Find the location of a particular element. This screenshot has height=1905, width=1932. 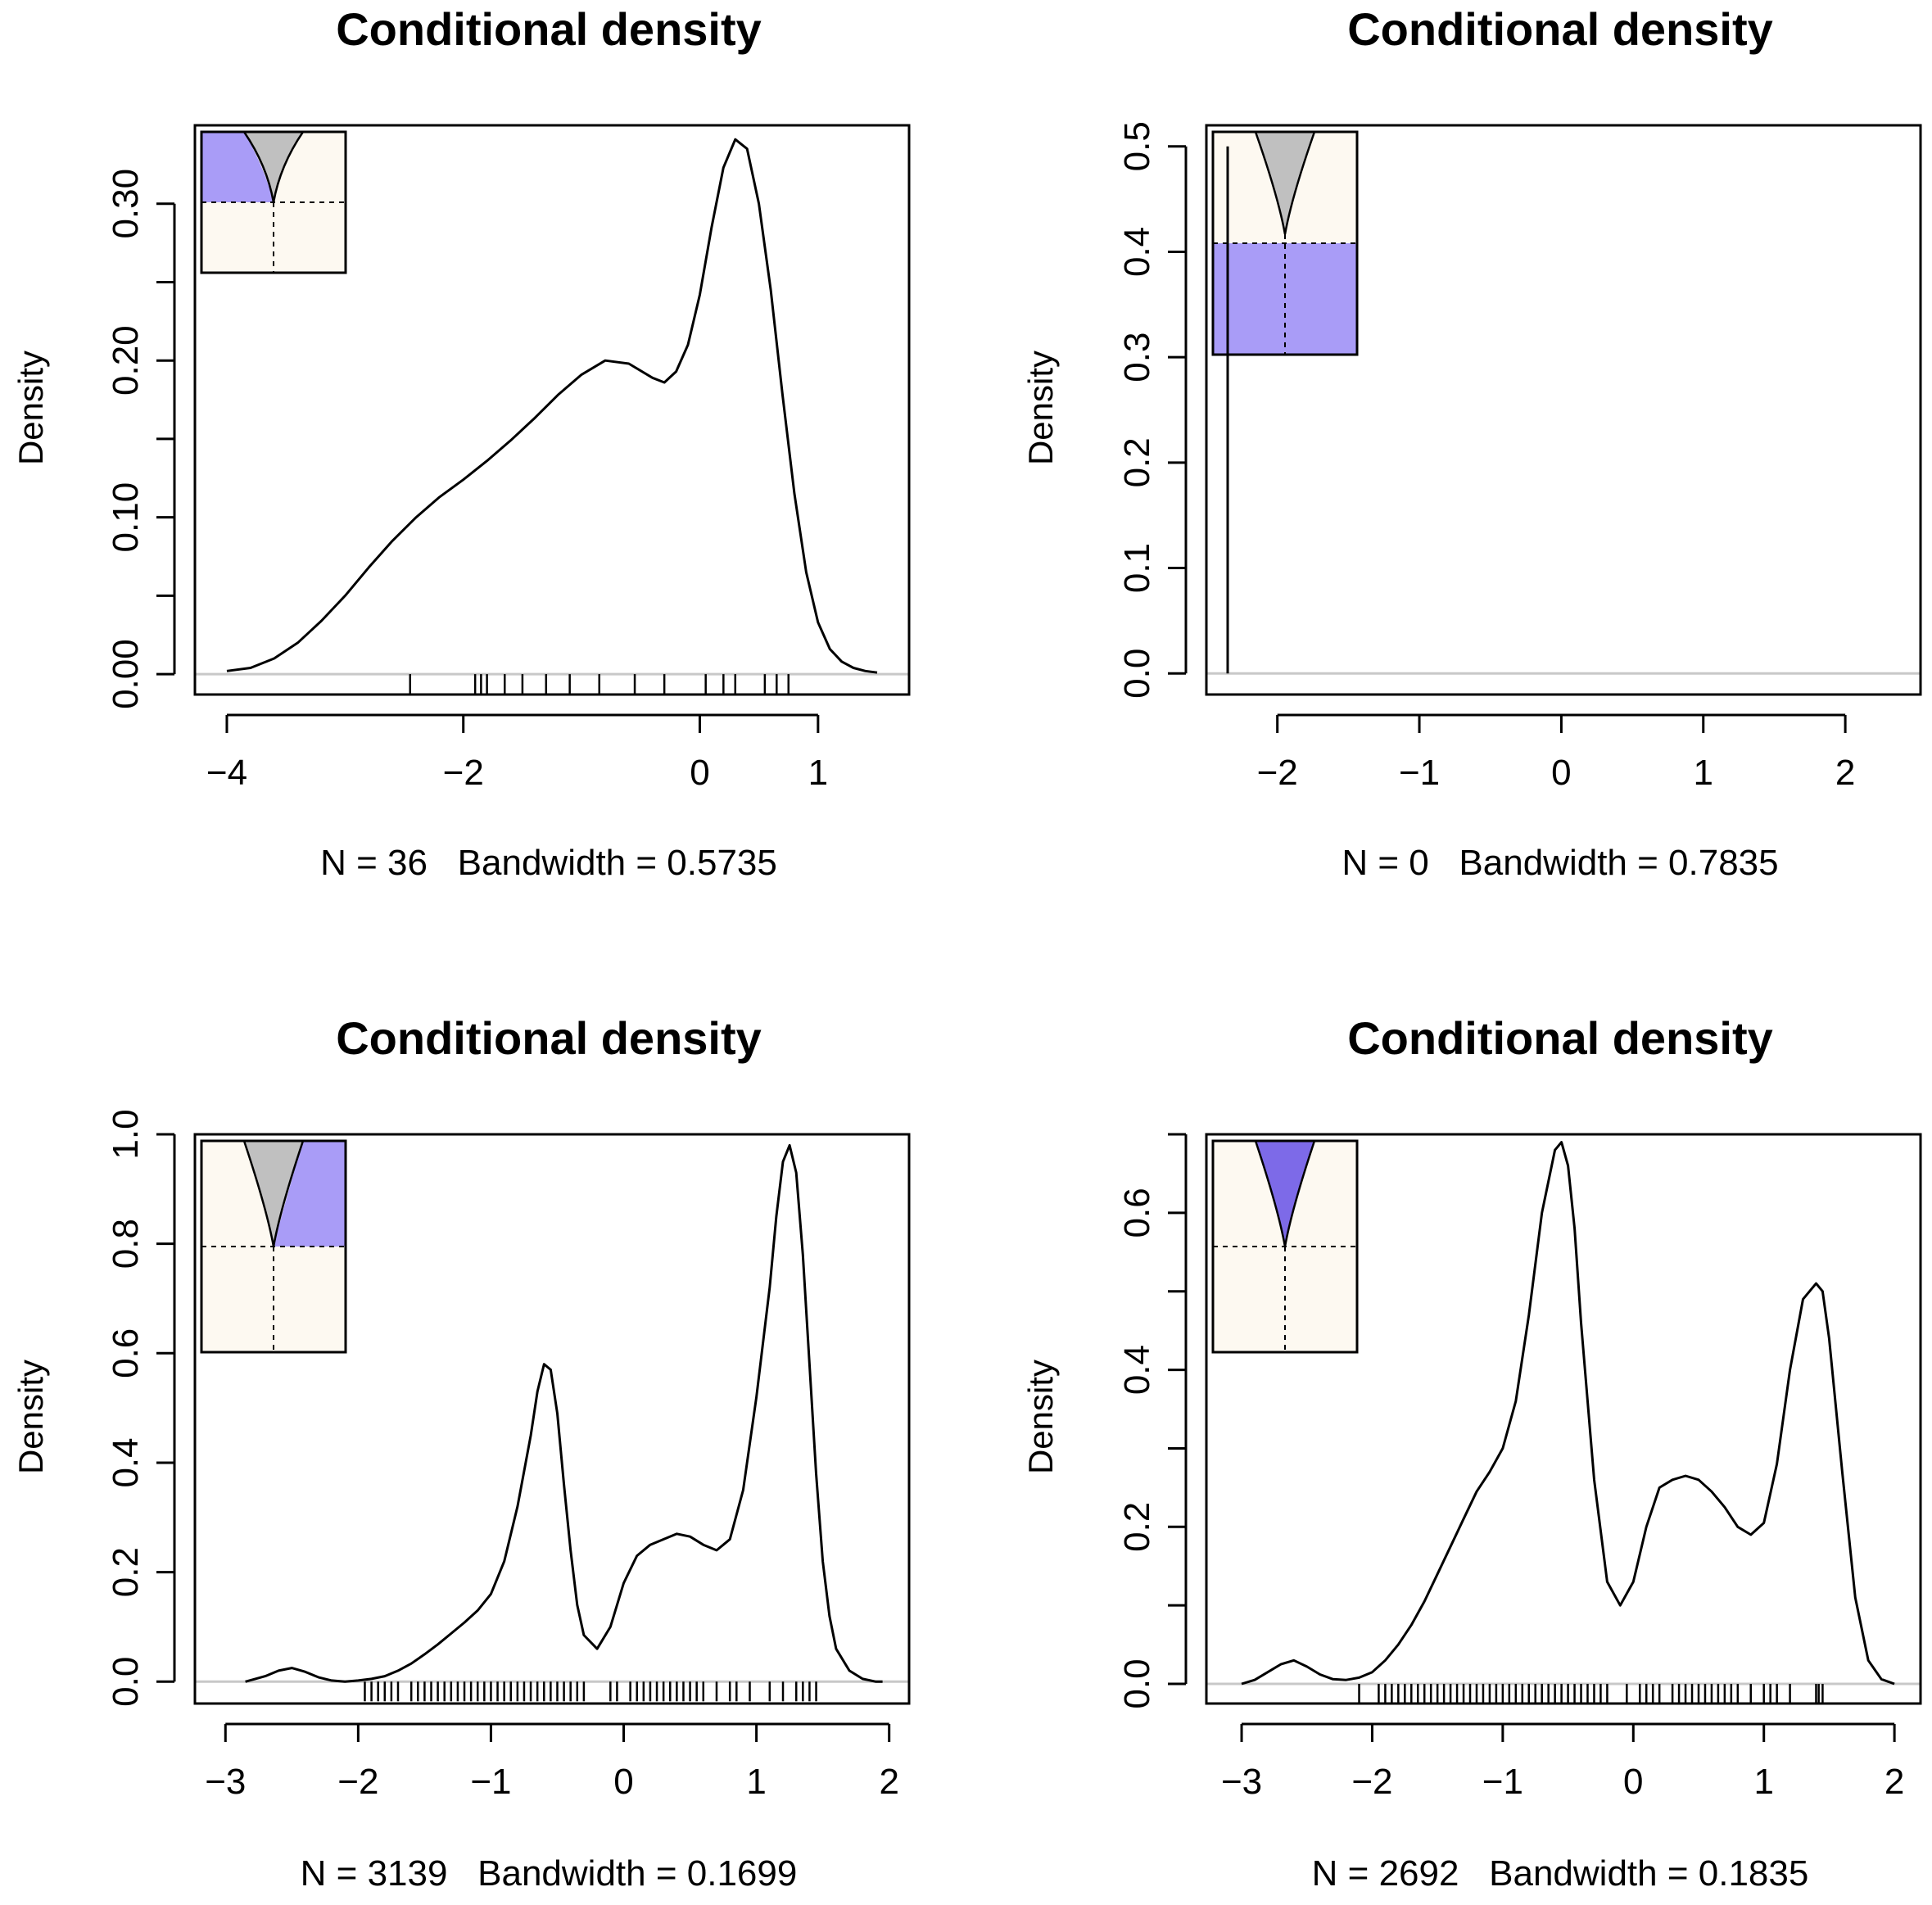

panel-4-xlabel: N = 2692 Bandwidth = 0.1835 is located at coordinates (1561, 1873).